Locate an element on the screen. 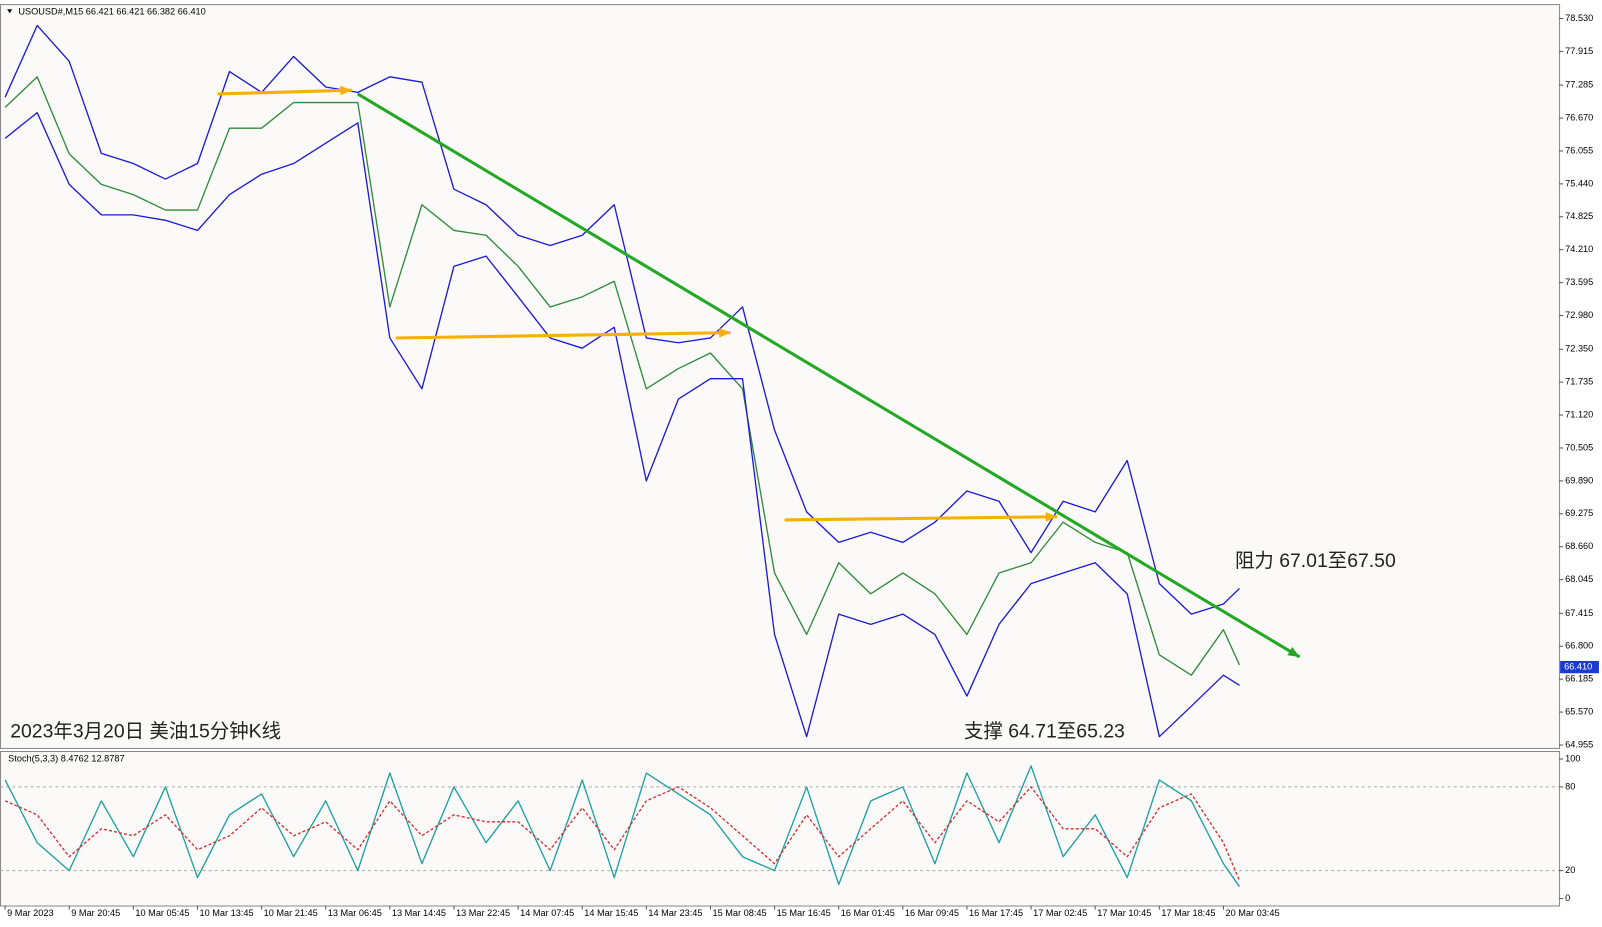 This screenshot has width=1602, height=927. x-tick-label: 10 Mar 13:45 is located at coordinates (227, 913).